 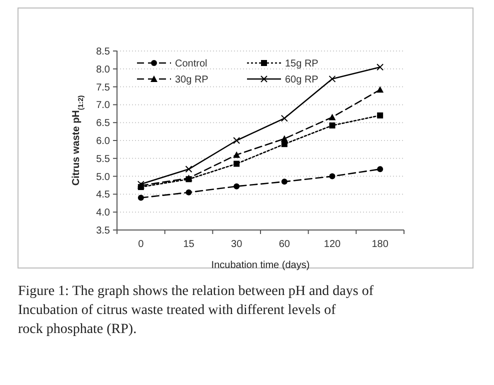 What do you see at coordinates (103, 88) in the screenshot?
I see `y-tick-label: 7.5` at bounding box center [103, 88].